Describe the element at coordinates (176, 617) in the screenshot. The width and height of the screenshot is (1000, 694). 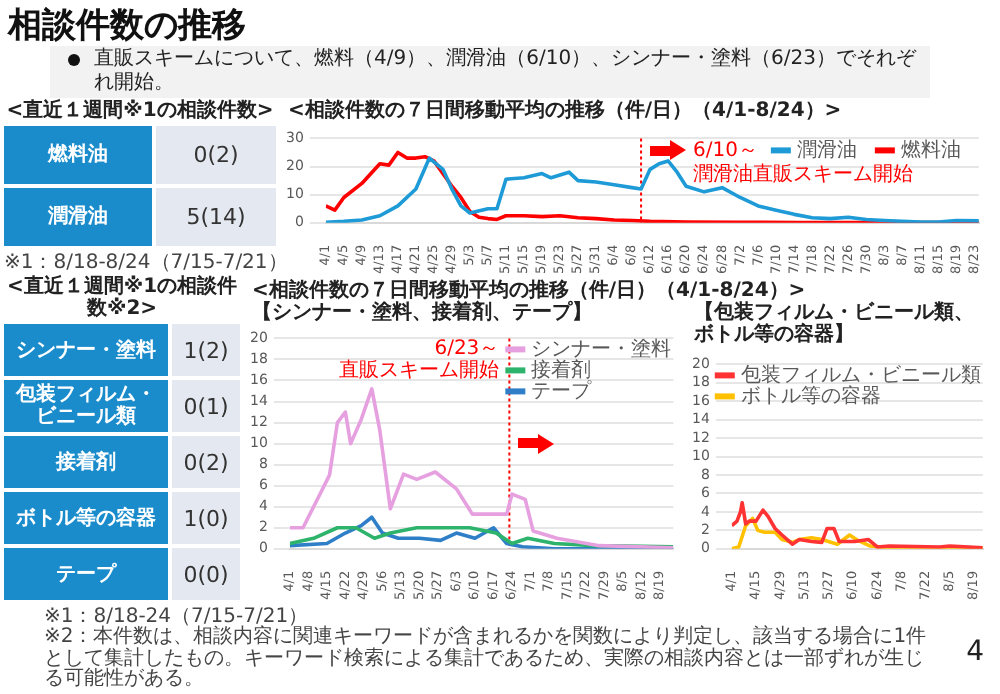
I see `text: ※1：8/18-24（7/15-7/21）` at that location.